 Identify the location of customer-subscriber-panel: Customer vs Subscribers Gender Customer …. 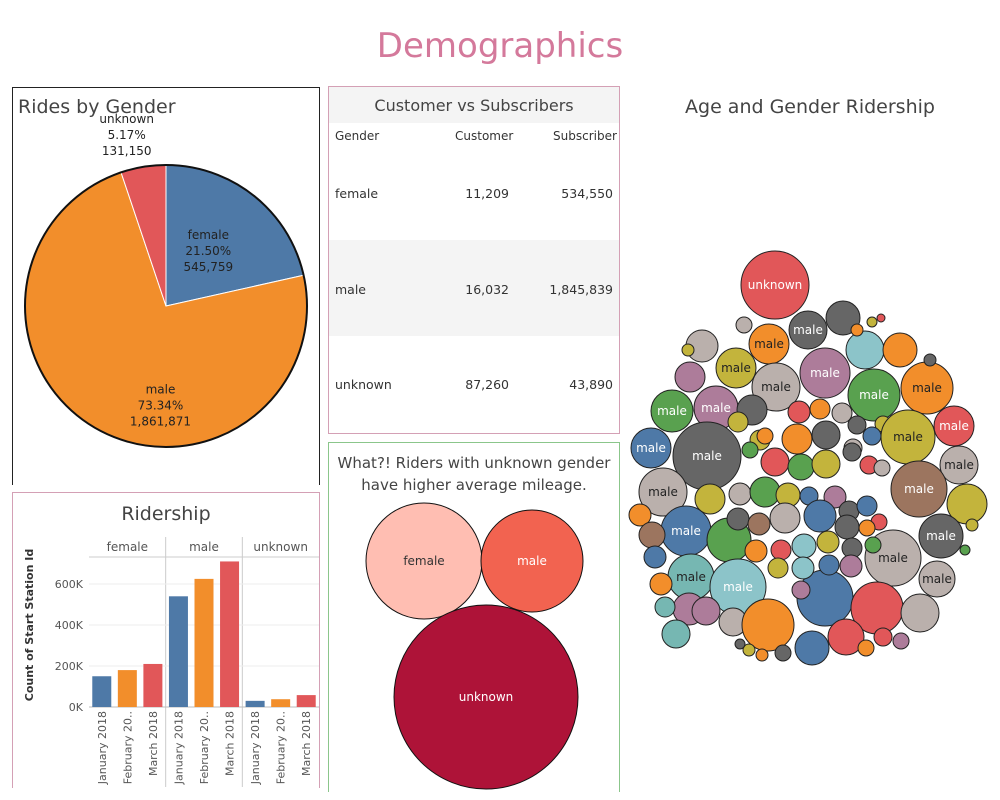
(474, 260).